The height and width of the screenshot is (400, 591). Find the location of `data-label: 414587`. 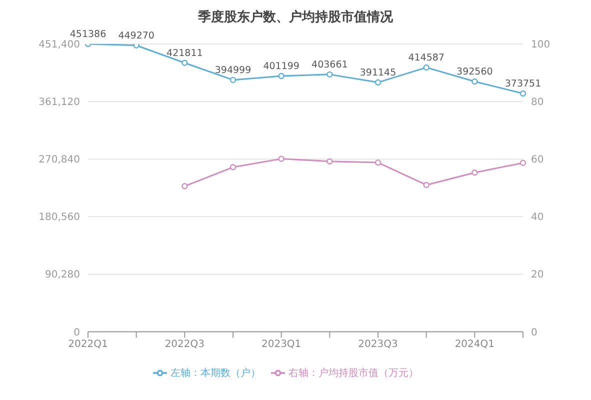

data-label: 414587 is located at coordinates (426, 58).